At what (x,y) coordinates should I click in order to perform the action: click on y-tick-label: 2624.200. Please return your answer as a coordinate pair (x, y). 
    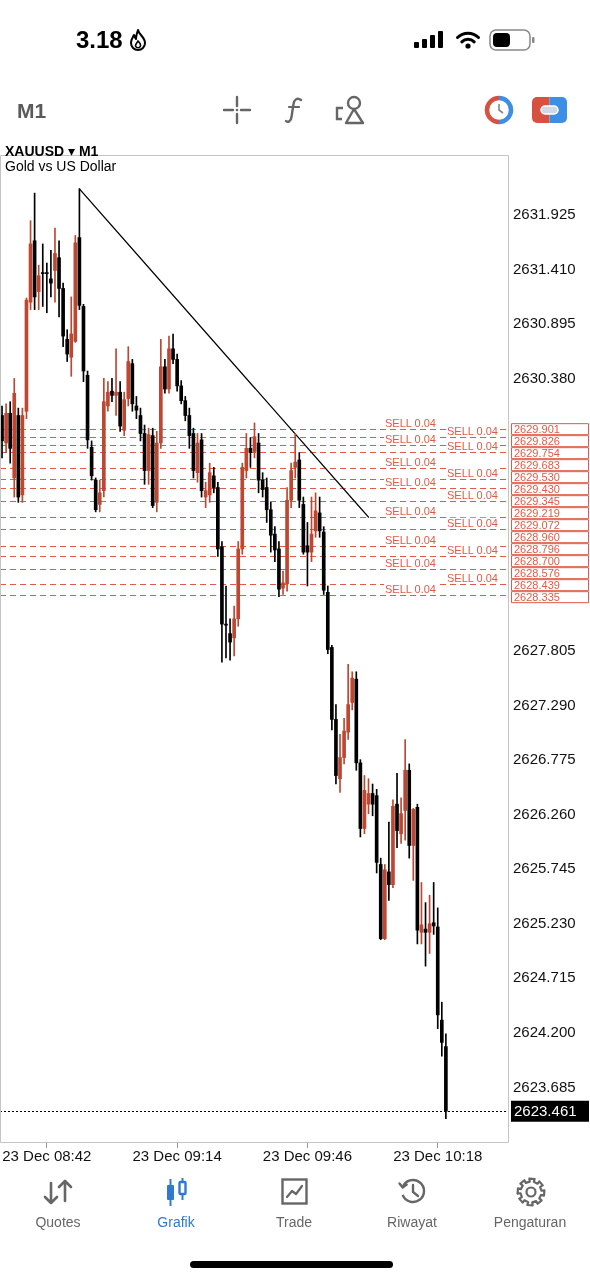
    Looking at the image, I should click on (544, 1032).